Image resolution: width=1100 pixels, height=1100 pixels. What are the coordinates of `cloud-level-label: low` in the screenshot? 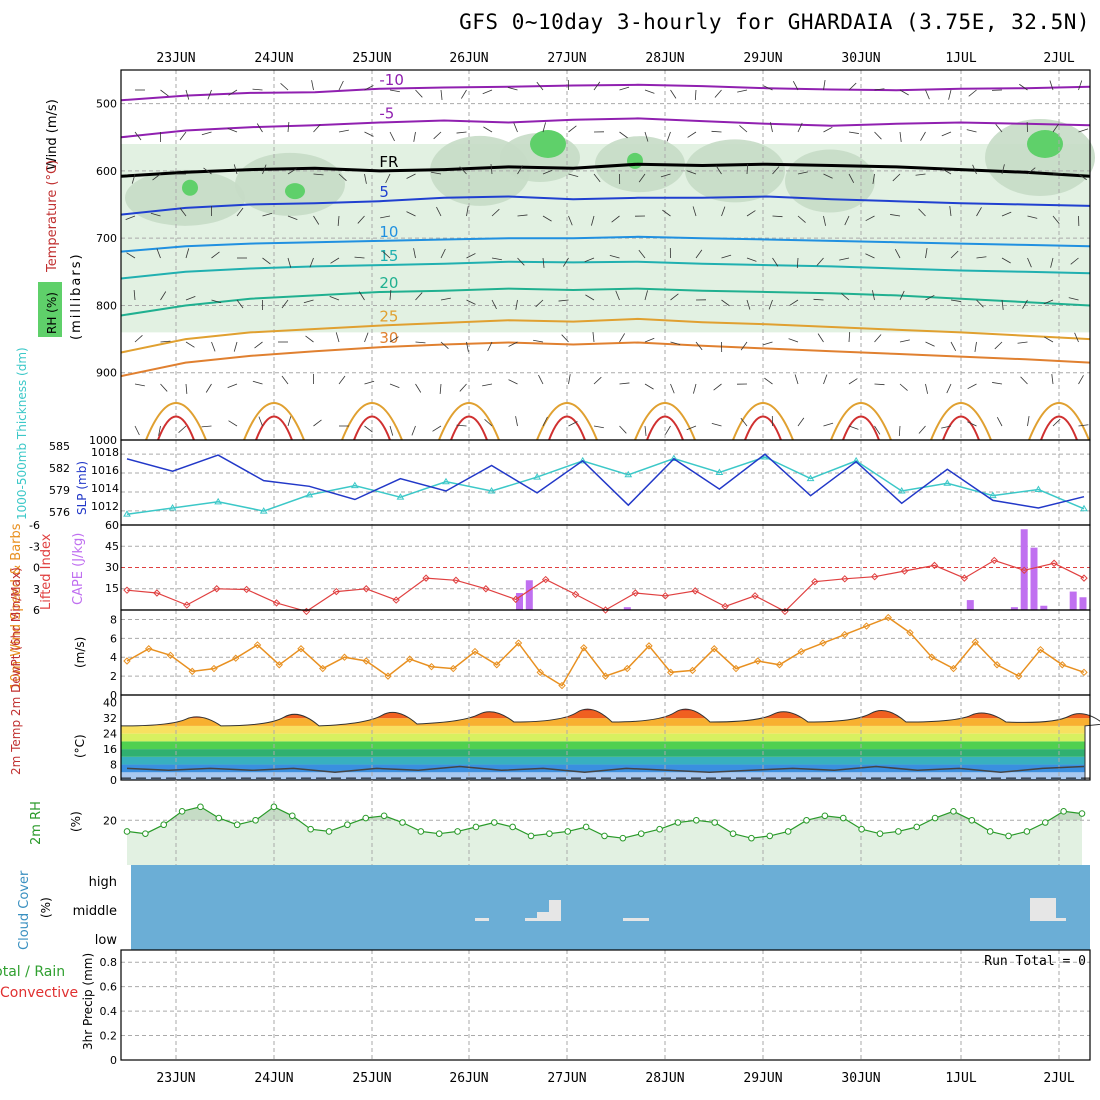 It's located at (106, 940).